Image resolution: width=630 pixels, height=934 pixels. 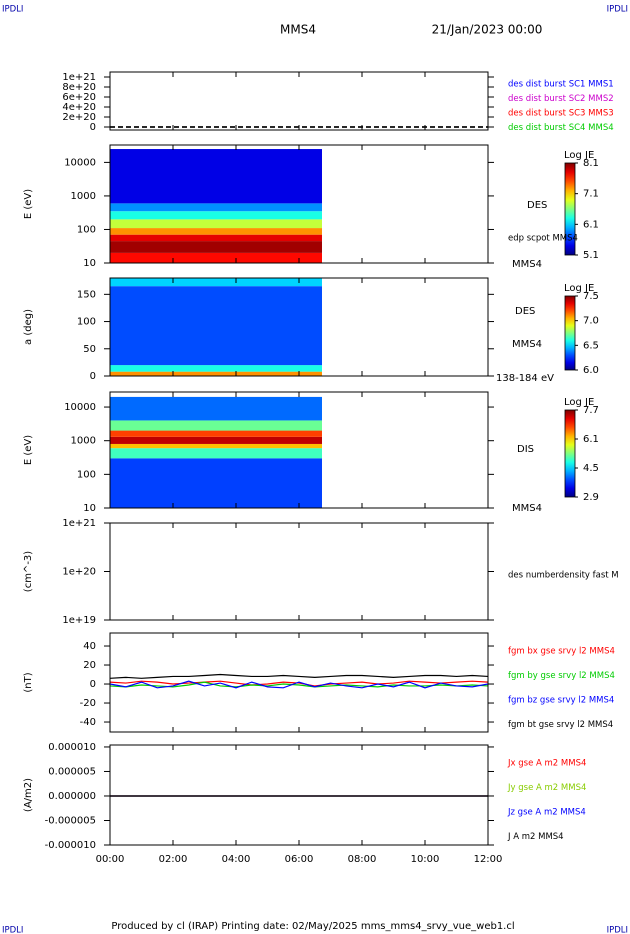 I want to click on legend-entry: des dist burst SC4 MMS4, so click(x=561, y=128).